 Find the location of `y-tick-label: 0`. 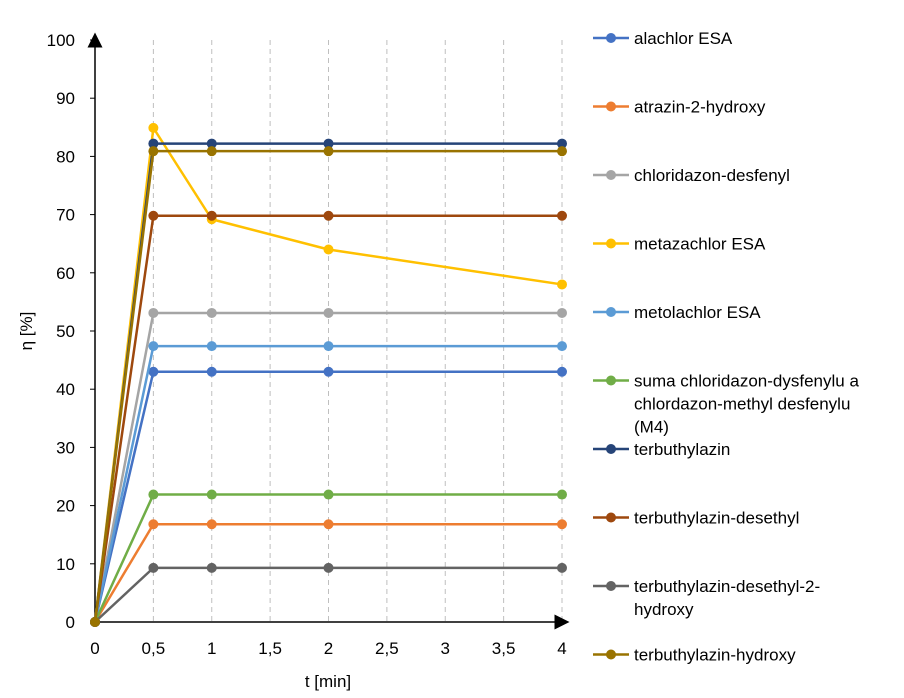

y-tick-label: 0 is located at coordinates (70, 622).